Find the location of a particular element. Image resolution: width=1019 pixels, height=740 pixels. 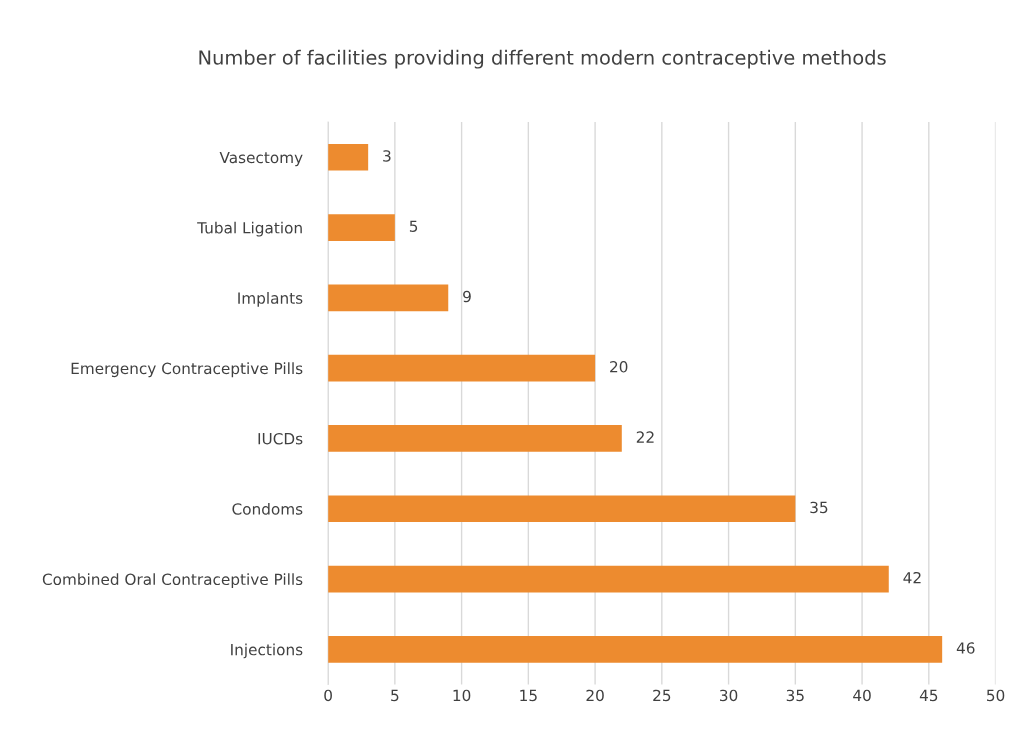

y-tick-label: Emergency Contraceptive Pills is located at coordinates (187, 370).